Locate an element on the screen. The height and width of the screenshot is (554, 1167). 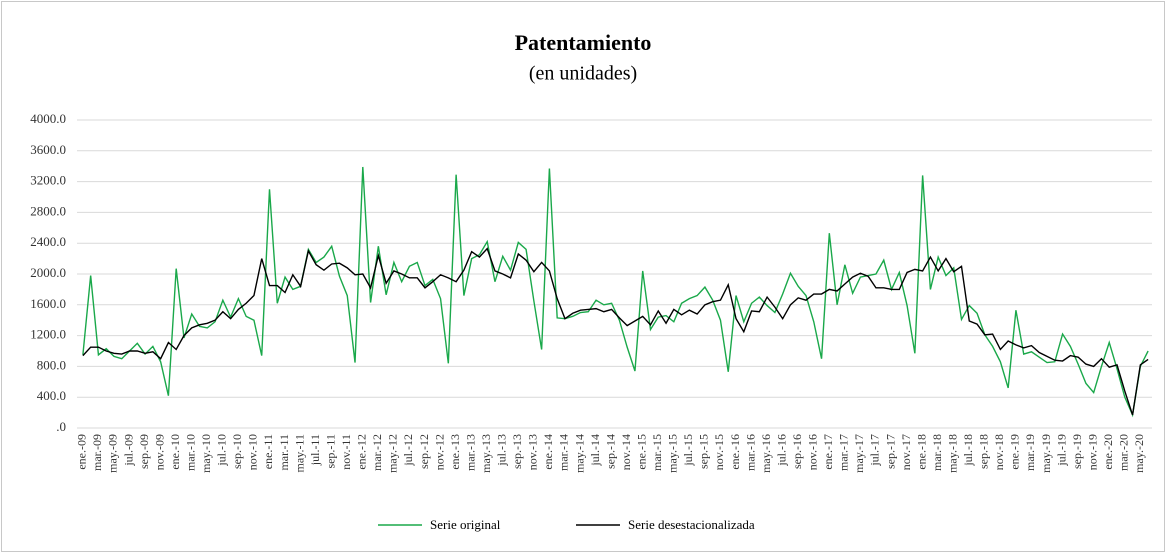
x-tick-label: ene.-12 is located at coordinates (362, 452).